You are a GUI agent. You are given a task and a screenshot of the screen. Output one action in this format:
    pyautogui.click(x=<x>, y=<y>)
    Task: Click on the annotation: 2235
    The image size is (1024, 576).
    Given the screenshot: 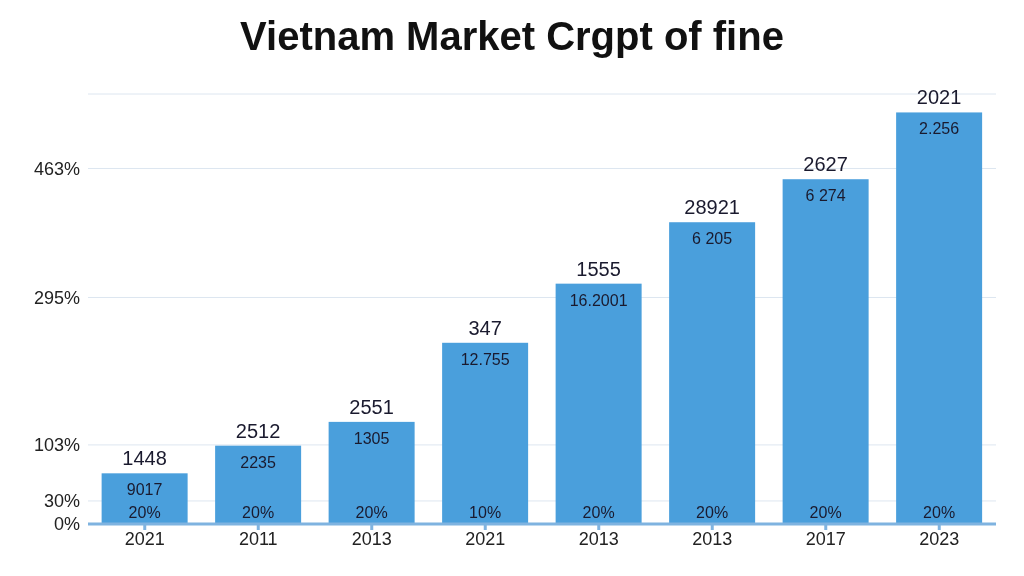 What is the action you would take?
    pyautogui.click(x=258, y=462)
    